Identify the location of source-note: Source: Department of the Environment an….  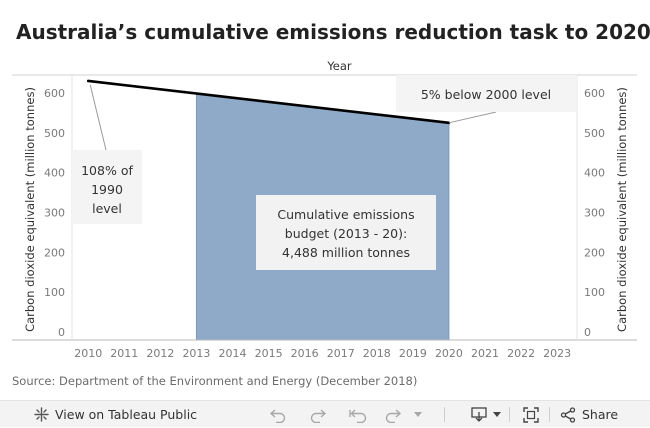
(215, 381).